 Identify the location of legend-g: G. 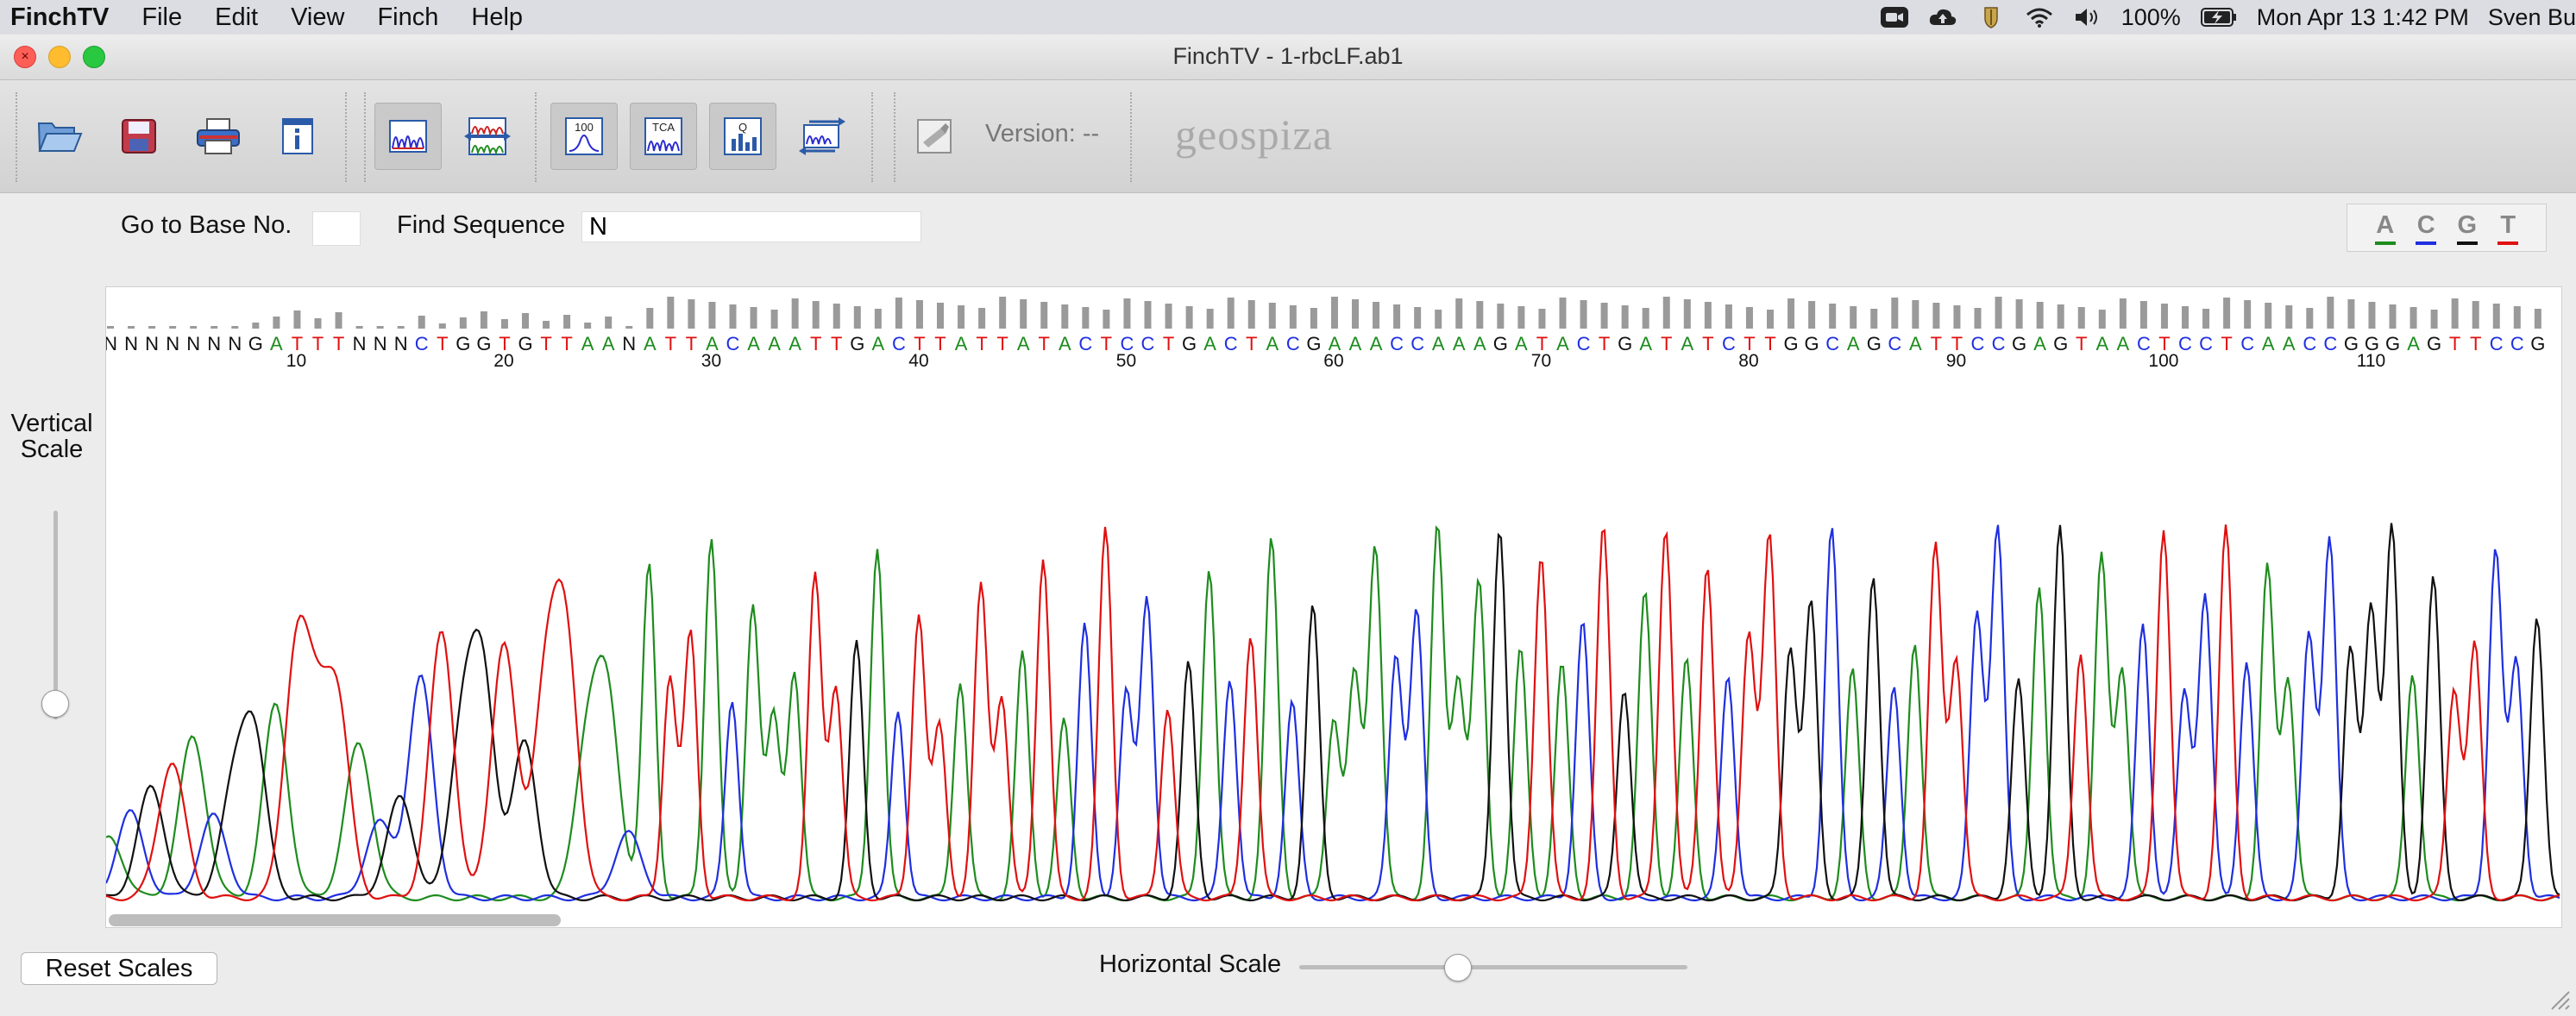
(2467, 228).